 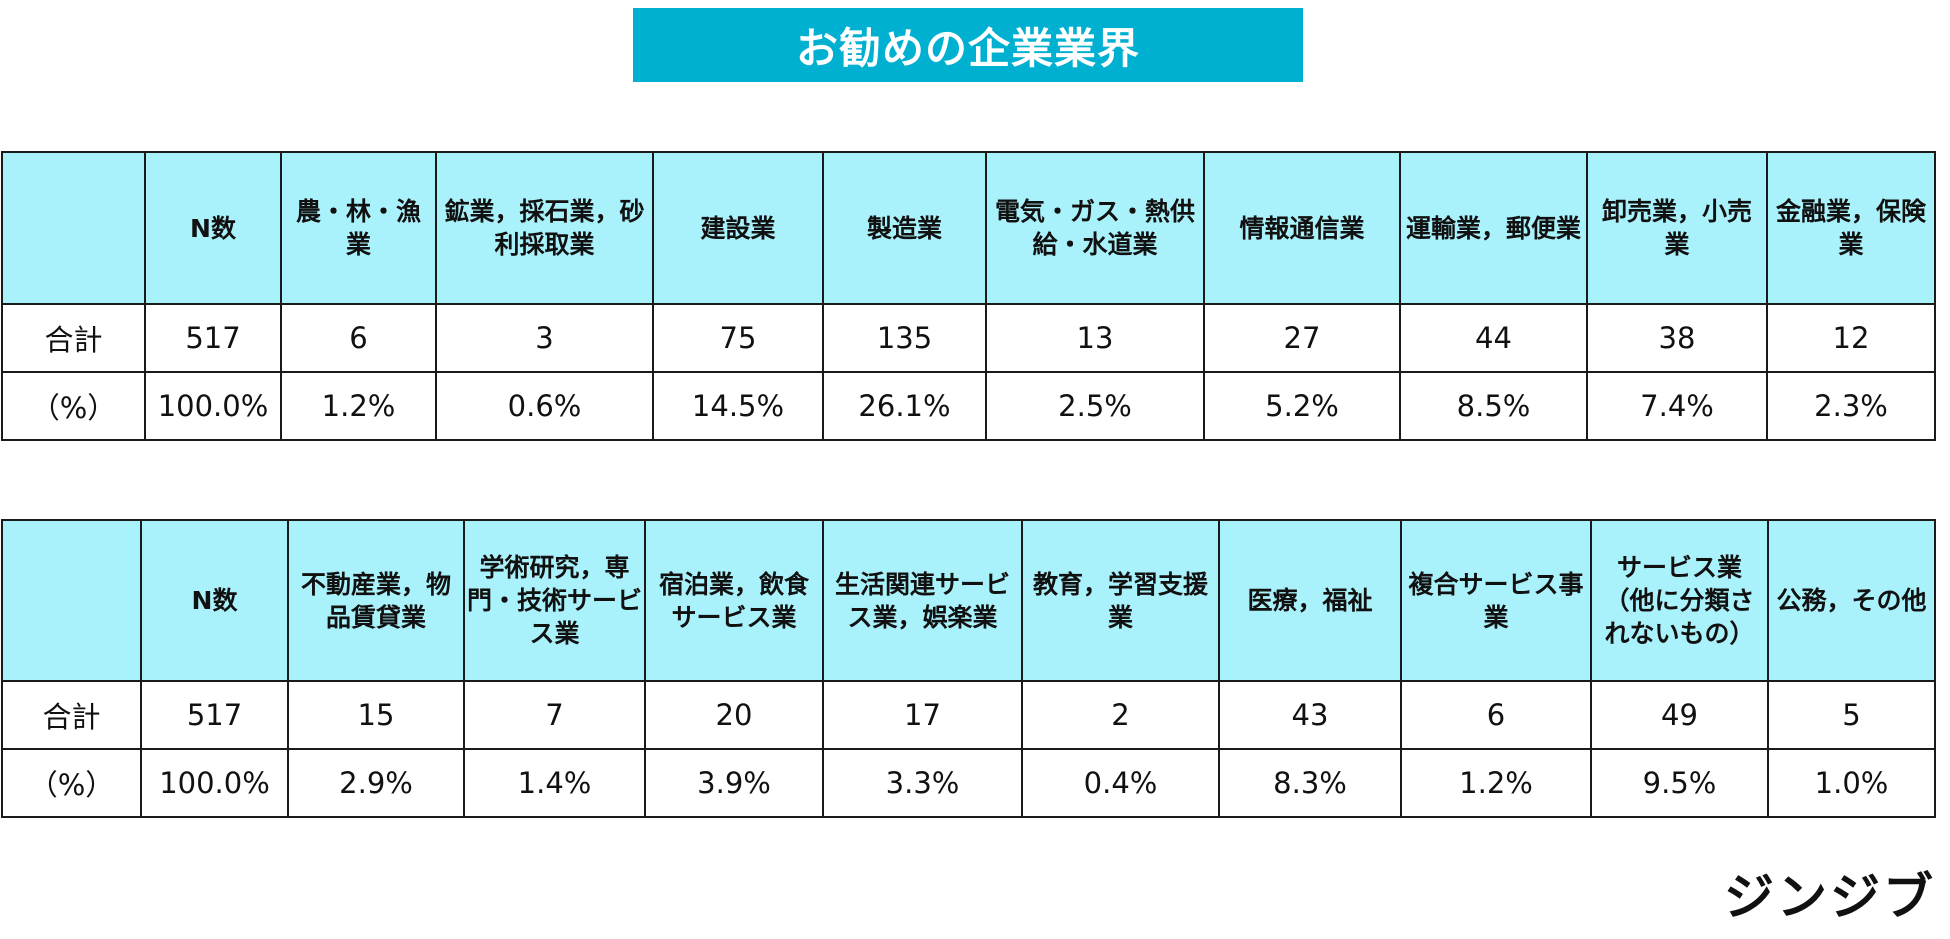 I want to click on column-header: 生活関連サービス業，娯楽業, so click(x=922, y=600).